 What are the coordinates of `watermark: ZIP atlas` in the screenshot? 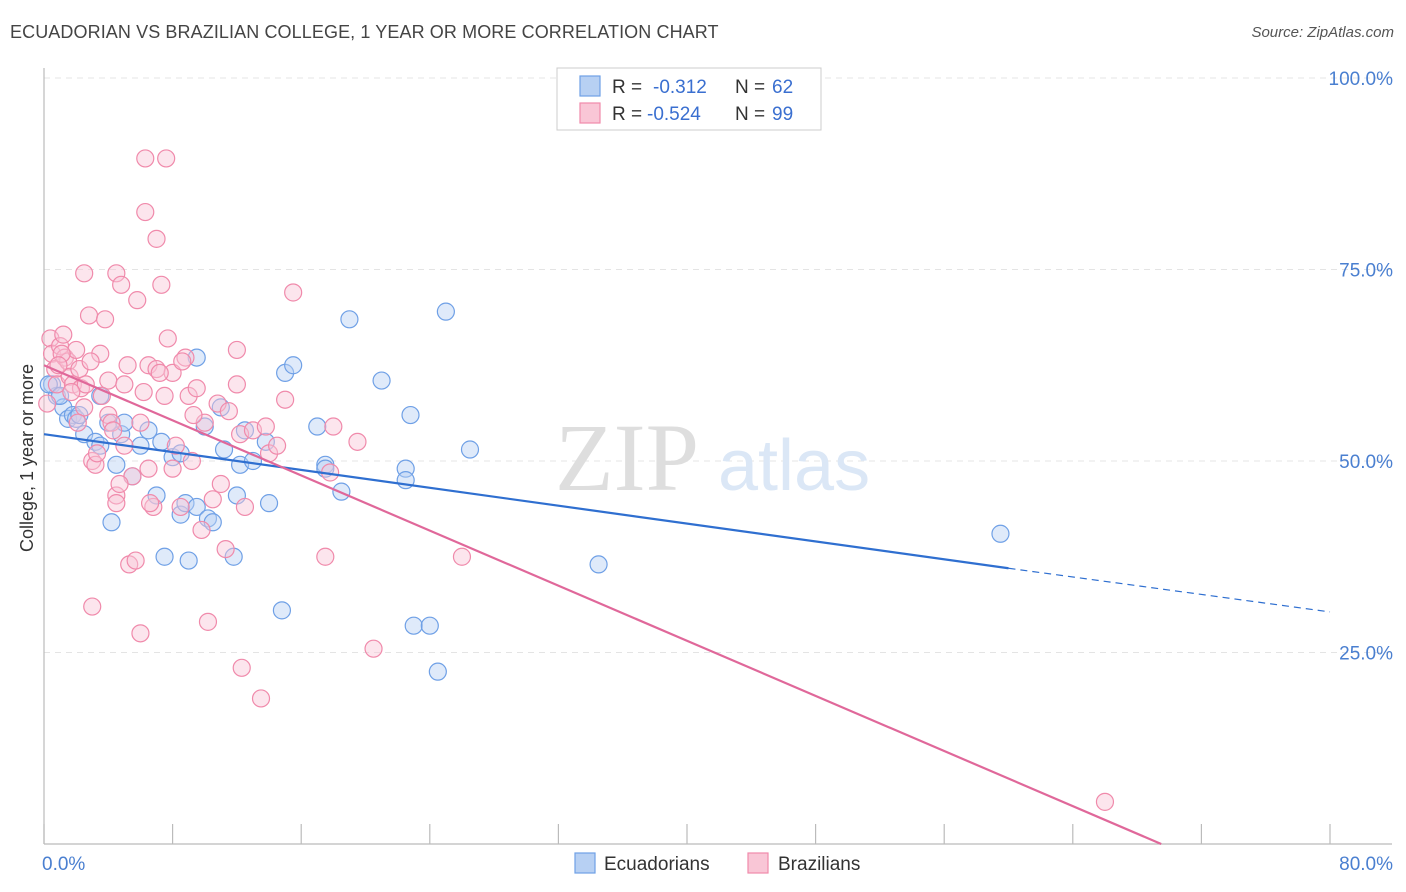 It's located at (712, 457).